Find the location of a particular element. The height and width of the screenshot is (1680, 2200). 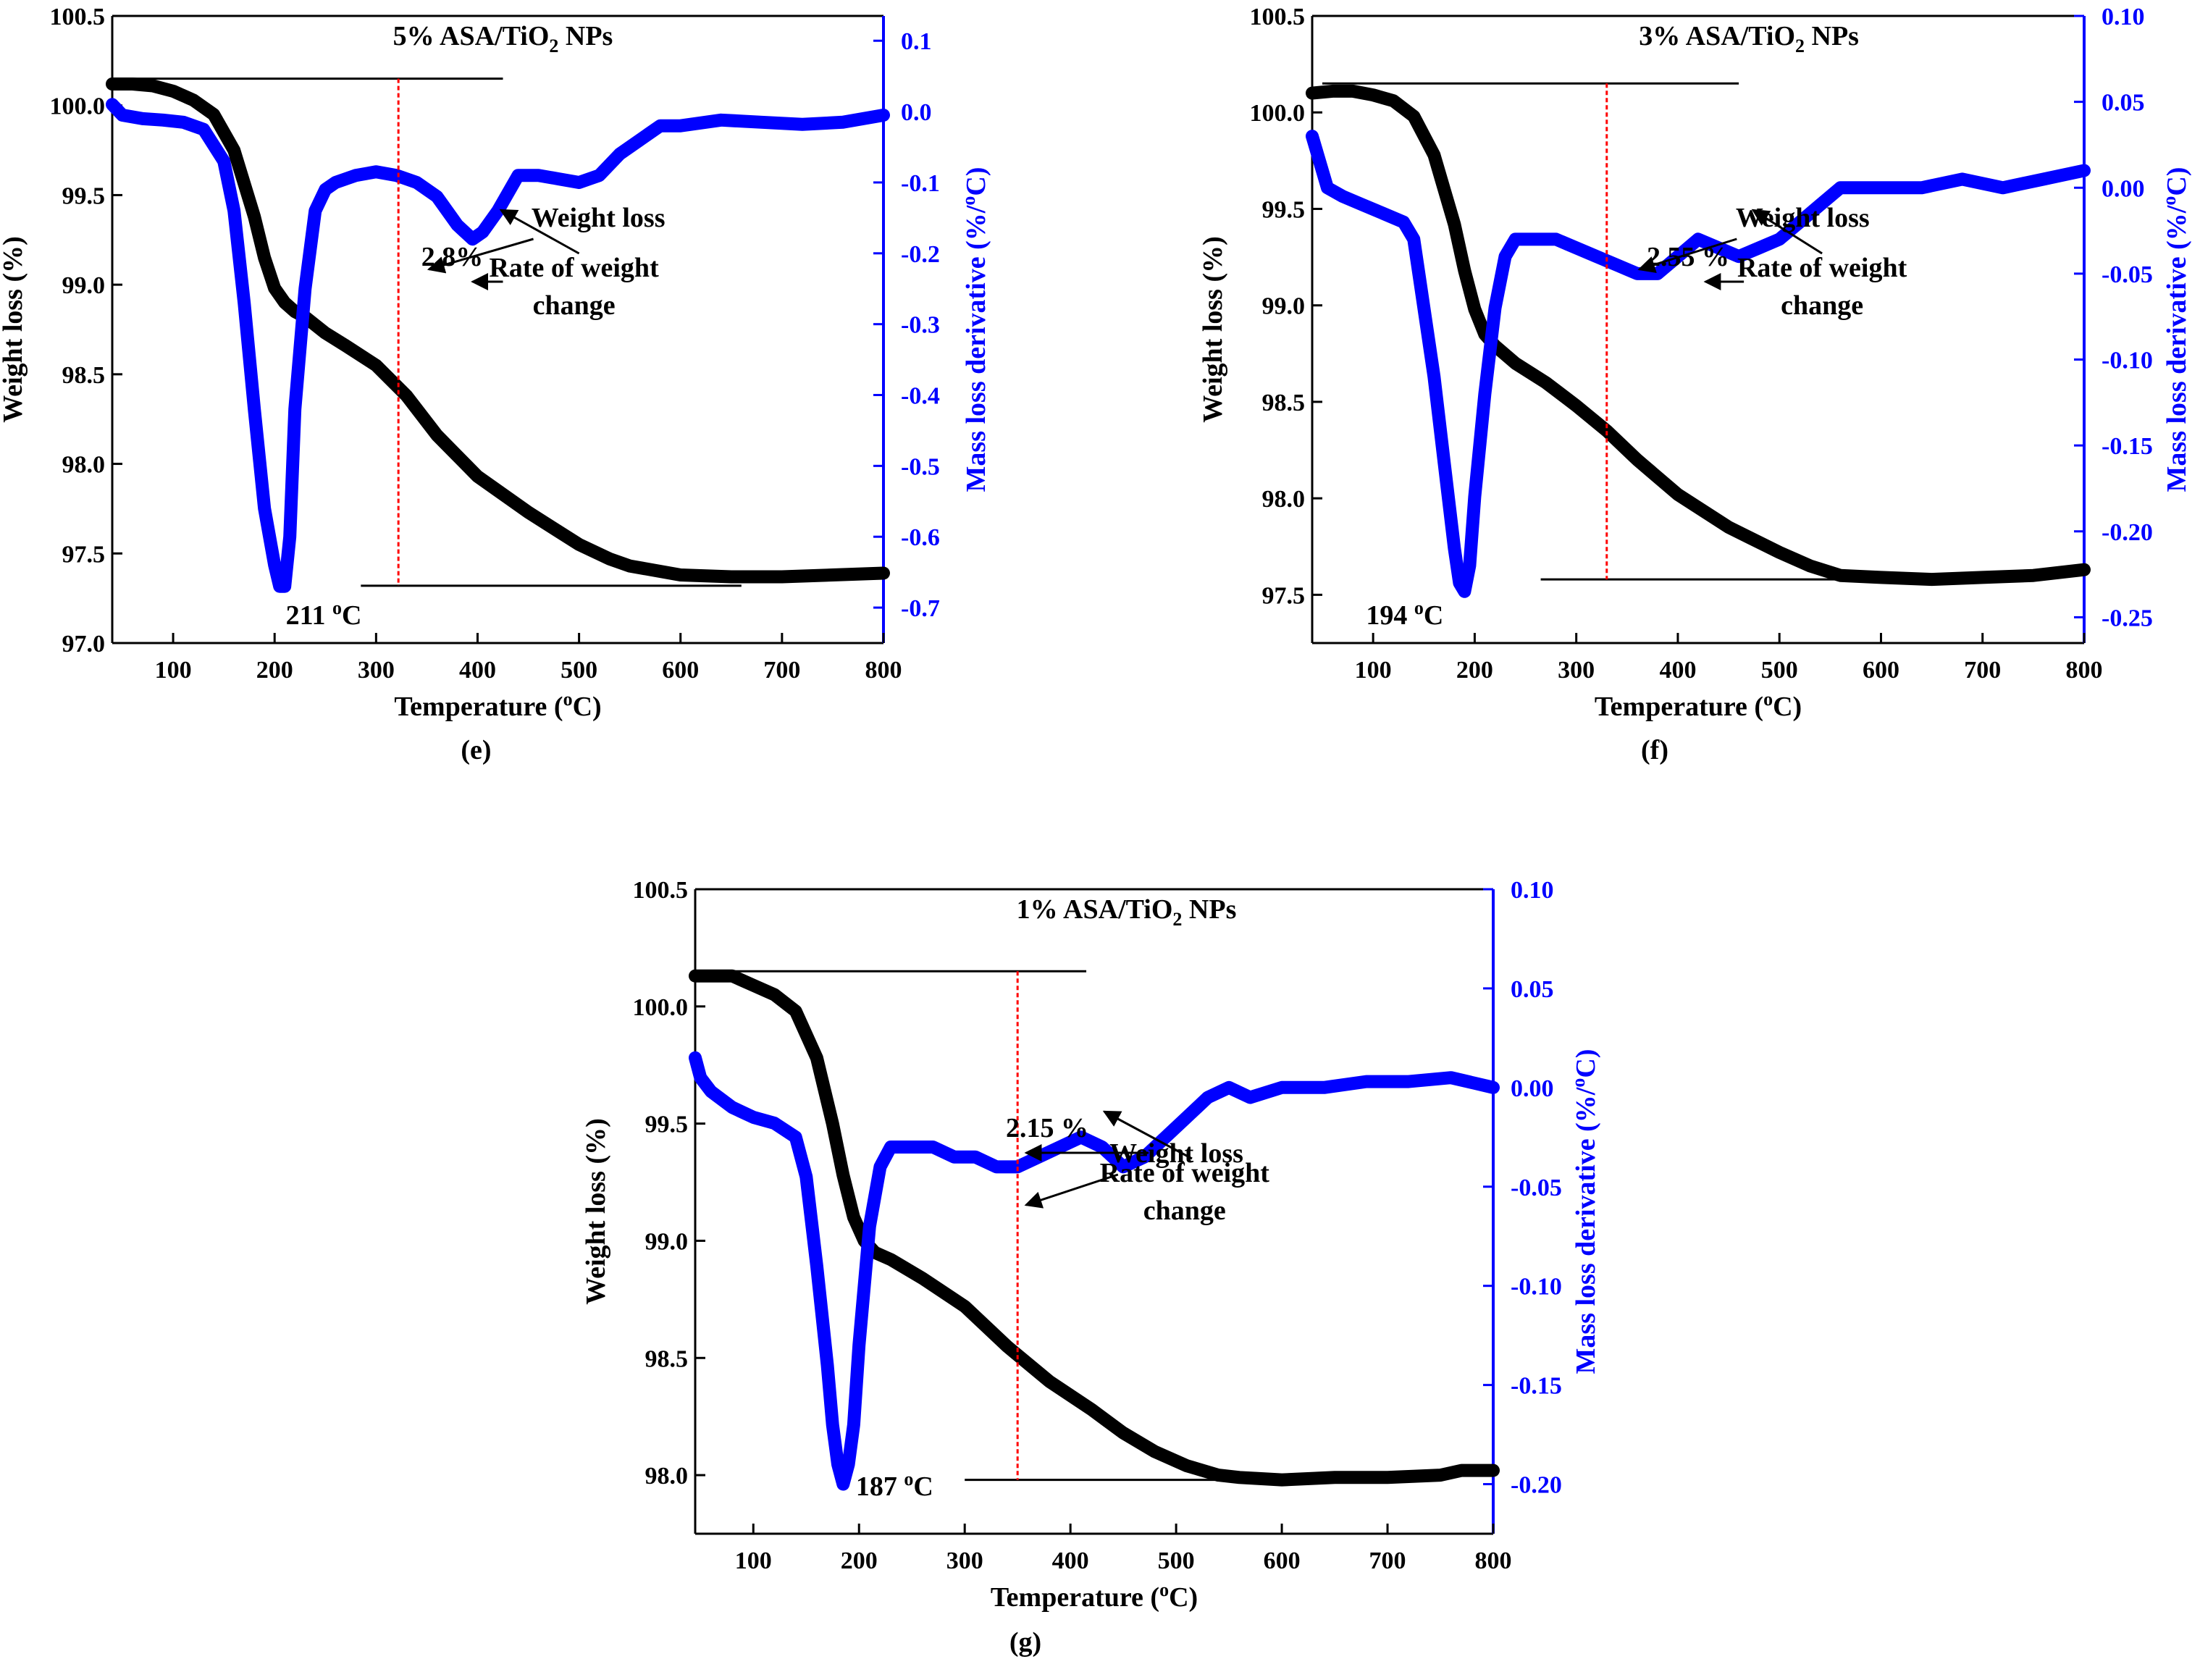

y-right-tick-label: -0.5 is located at coordinates (920, 466).